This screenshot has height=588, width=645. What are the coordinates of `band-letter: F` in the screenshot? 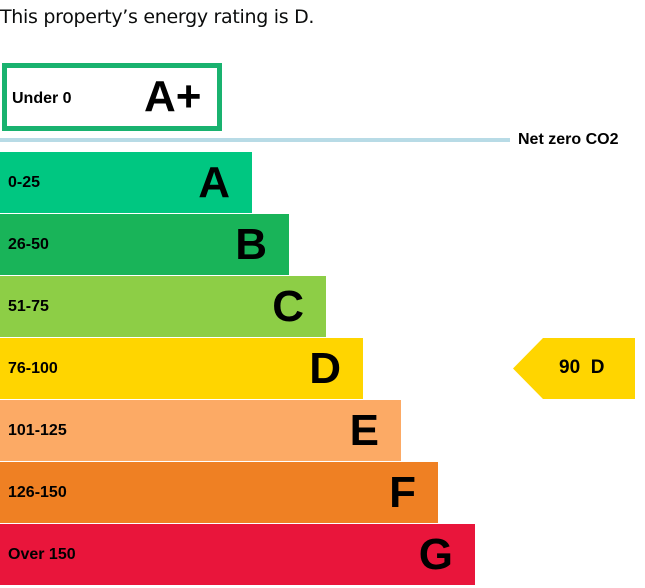 It's located at (402, 492).